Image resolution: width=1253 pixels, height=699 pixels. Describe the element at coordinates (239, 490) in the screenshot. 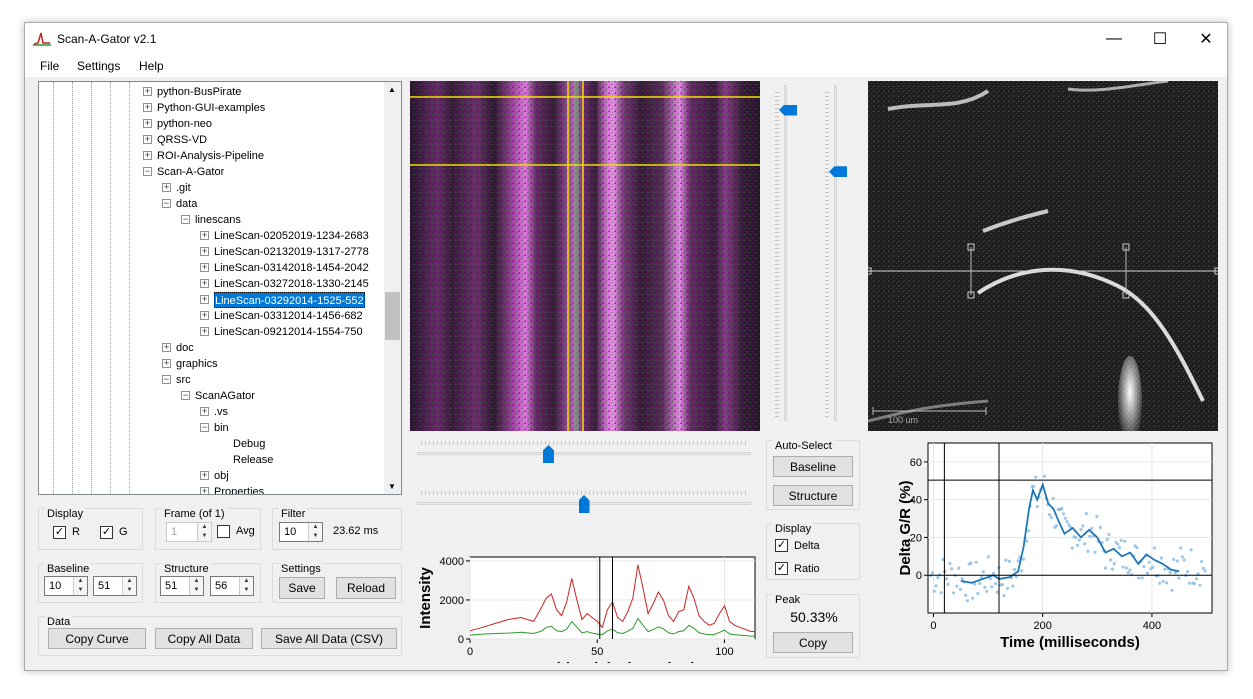

I see `tree-node: Properties` at that location.